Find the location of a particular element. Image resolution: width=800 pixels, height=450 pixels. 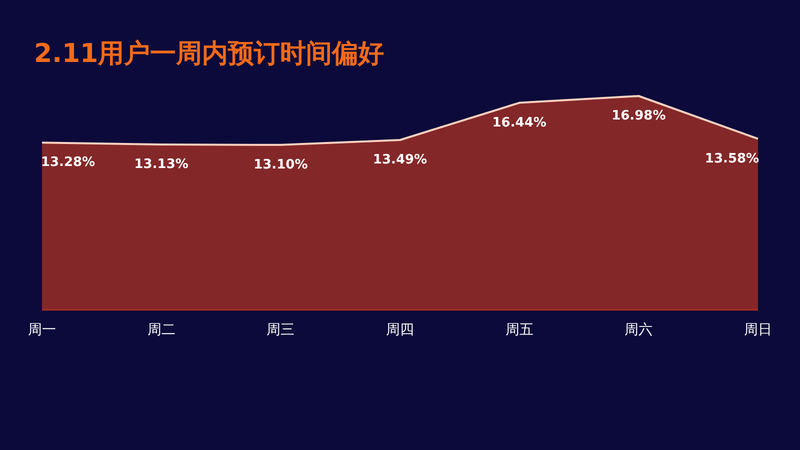

data-label: 16.98% is located at coordinates (639, 116).